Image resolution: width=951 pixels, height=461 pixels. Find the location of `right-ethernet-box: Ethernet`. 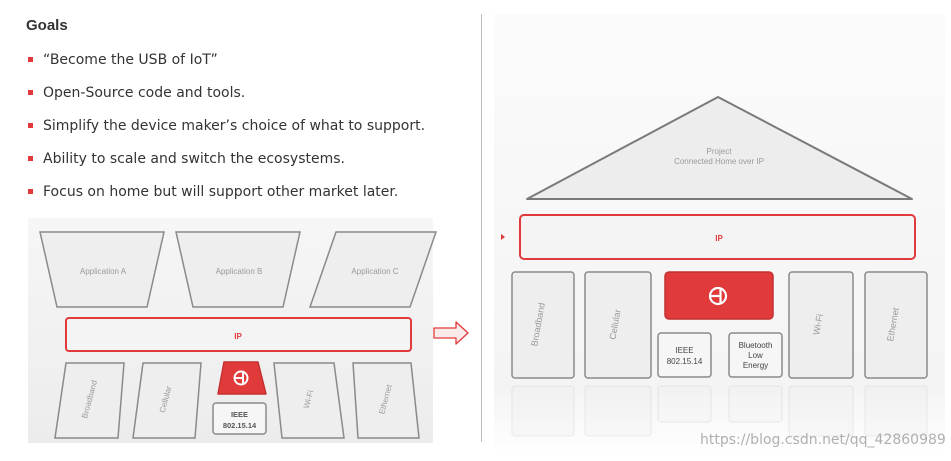

right-ethernet-box: Ethernet is located at coordinates (896, 325).